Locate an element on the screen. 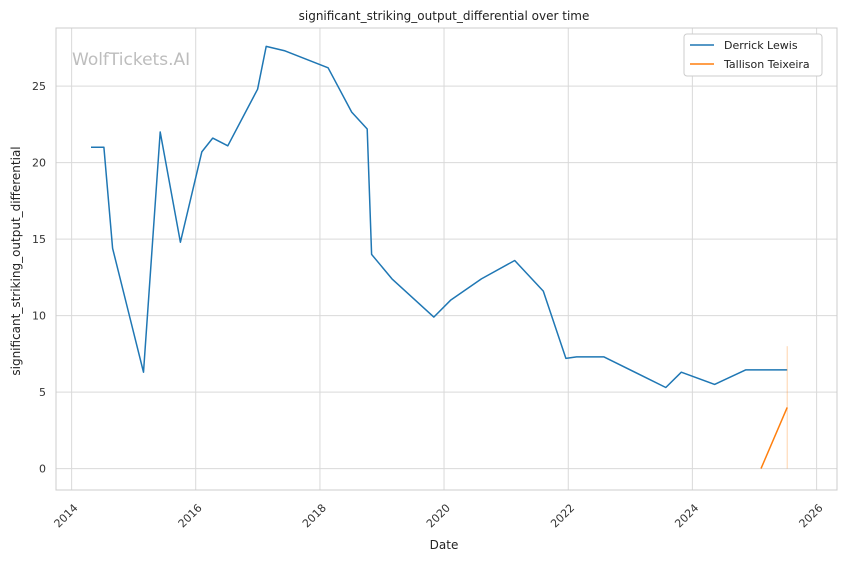  x-tick-label: 2022 is located at coordinates (562, 515).